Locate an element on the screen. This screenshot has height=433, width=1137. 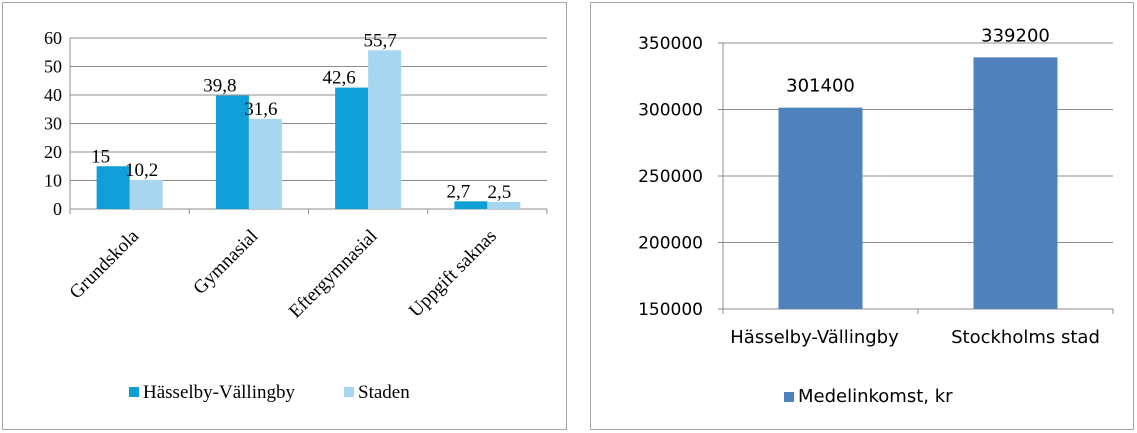
data-label: 15 is located at coordinates (100, 156).